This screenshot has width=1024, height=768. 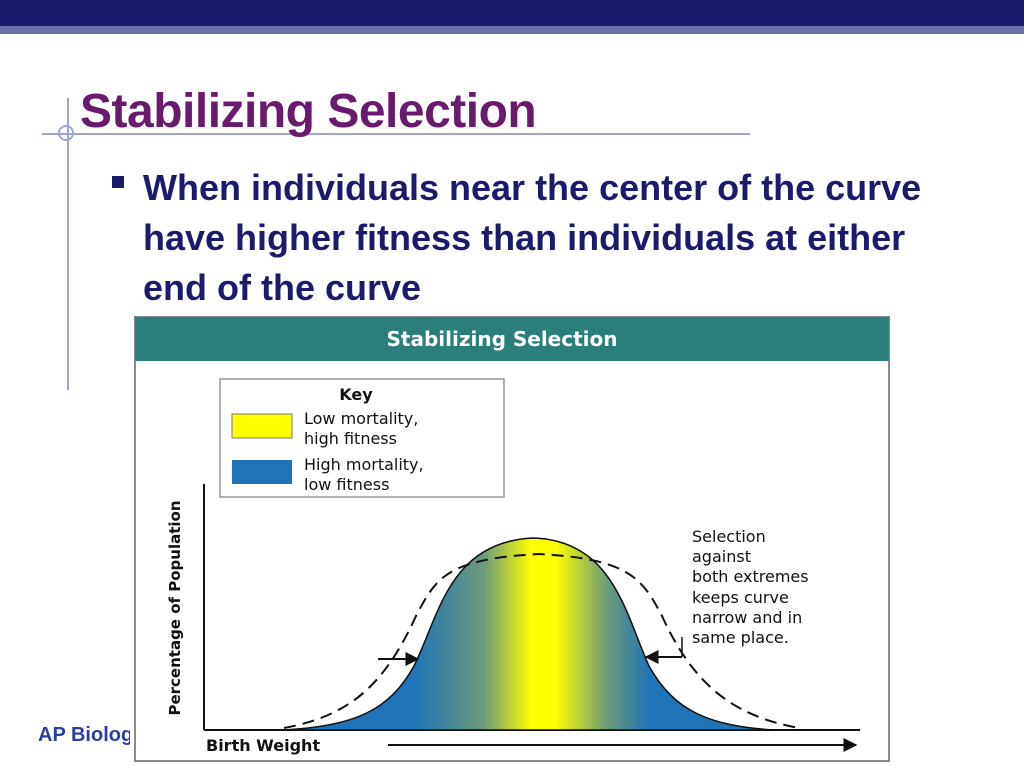 I want to click on key-title: Key, so click(x=356, y=394).